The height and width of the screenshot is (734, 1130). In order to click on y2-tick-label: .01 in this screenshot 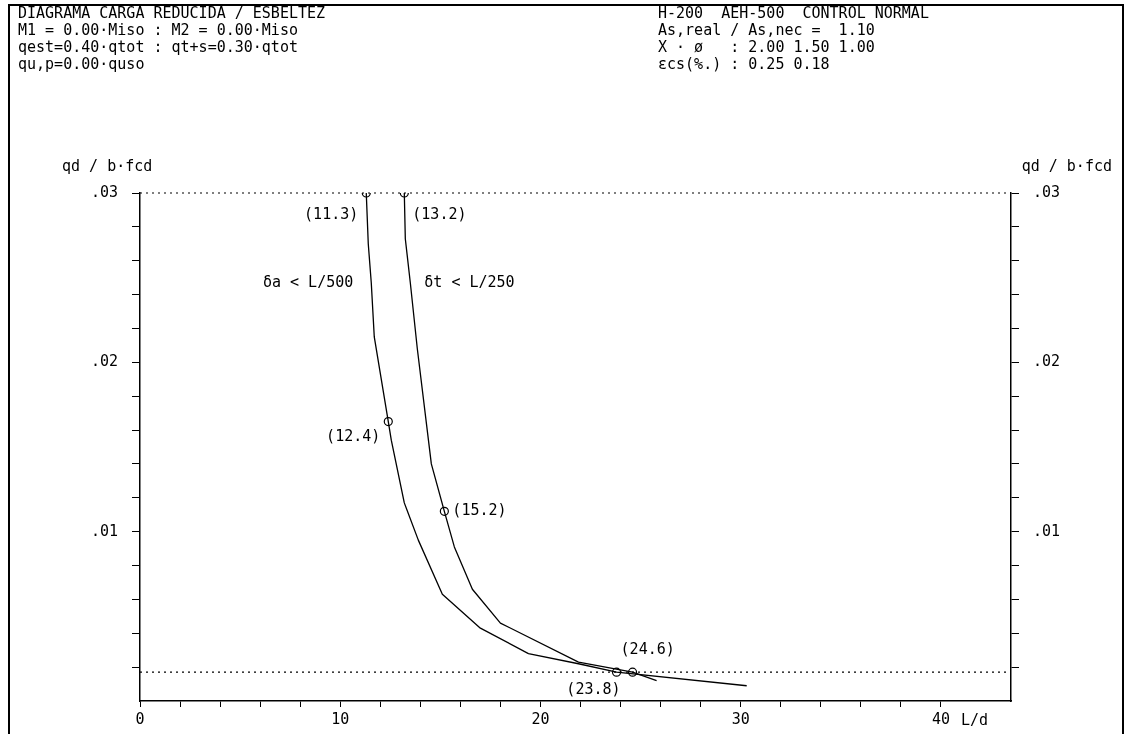, I will do `click(1047, 530)`.